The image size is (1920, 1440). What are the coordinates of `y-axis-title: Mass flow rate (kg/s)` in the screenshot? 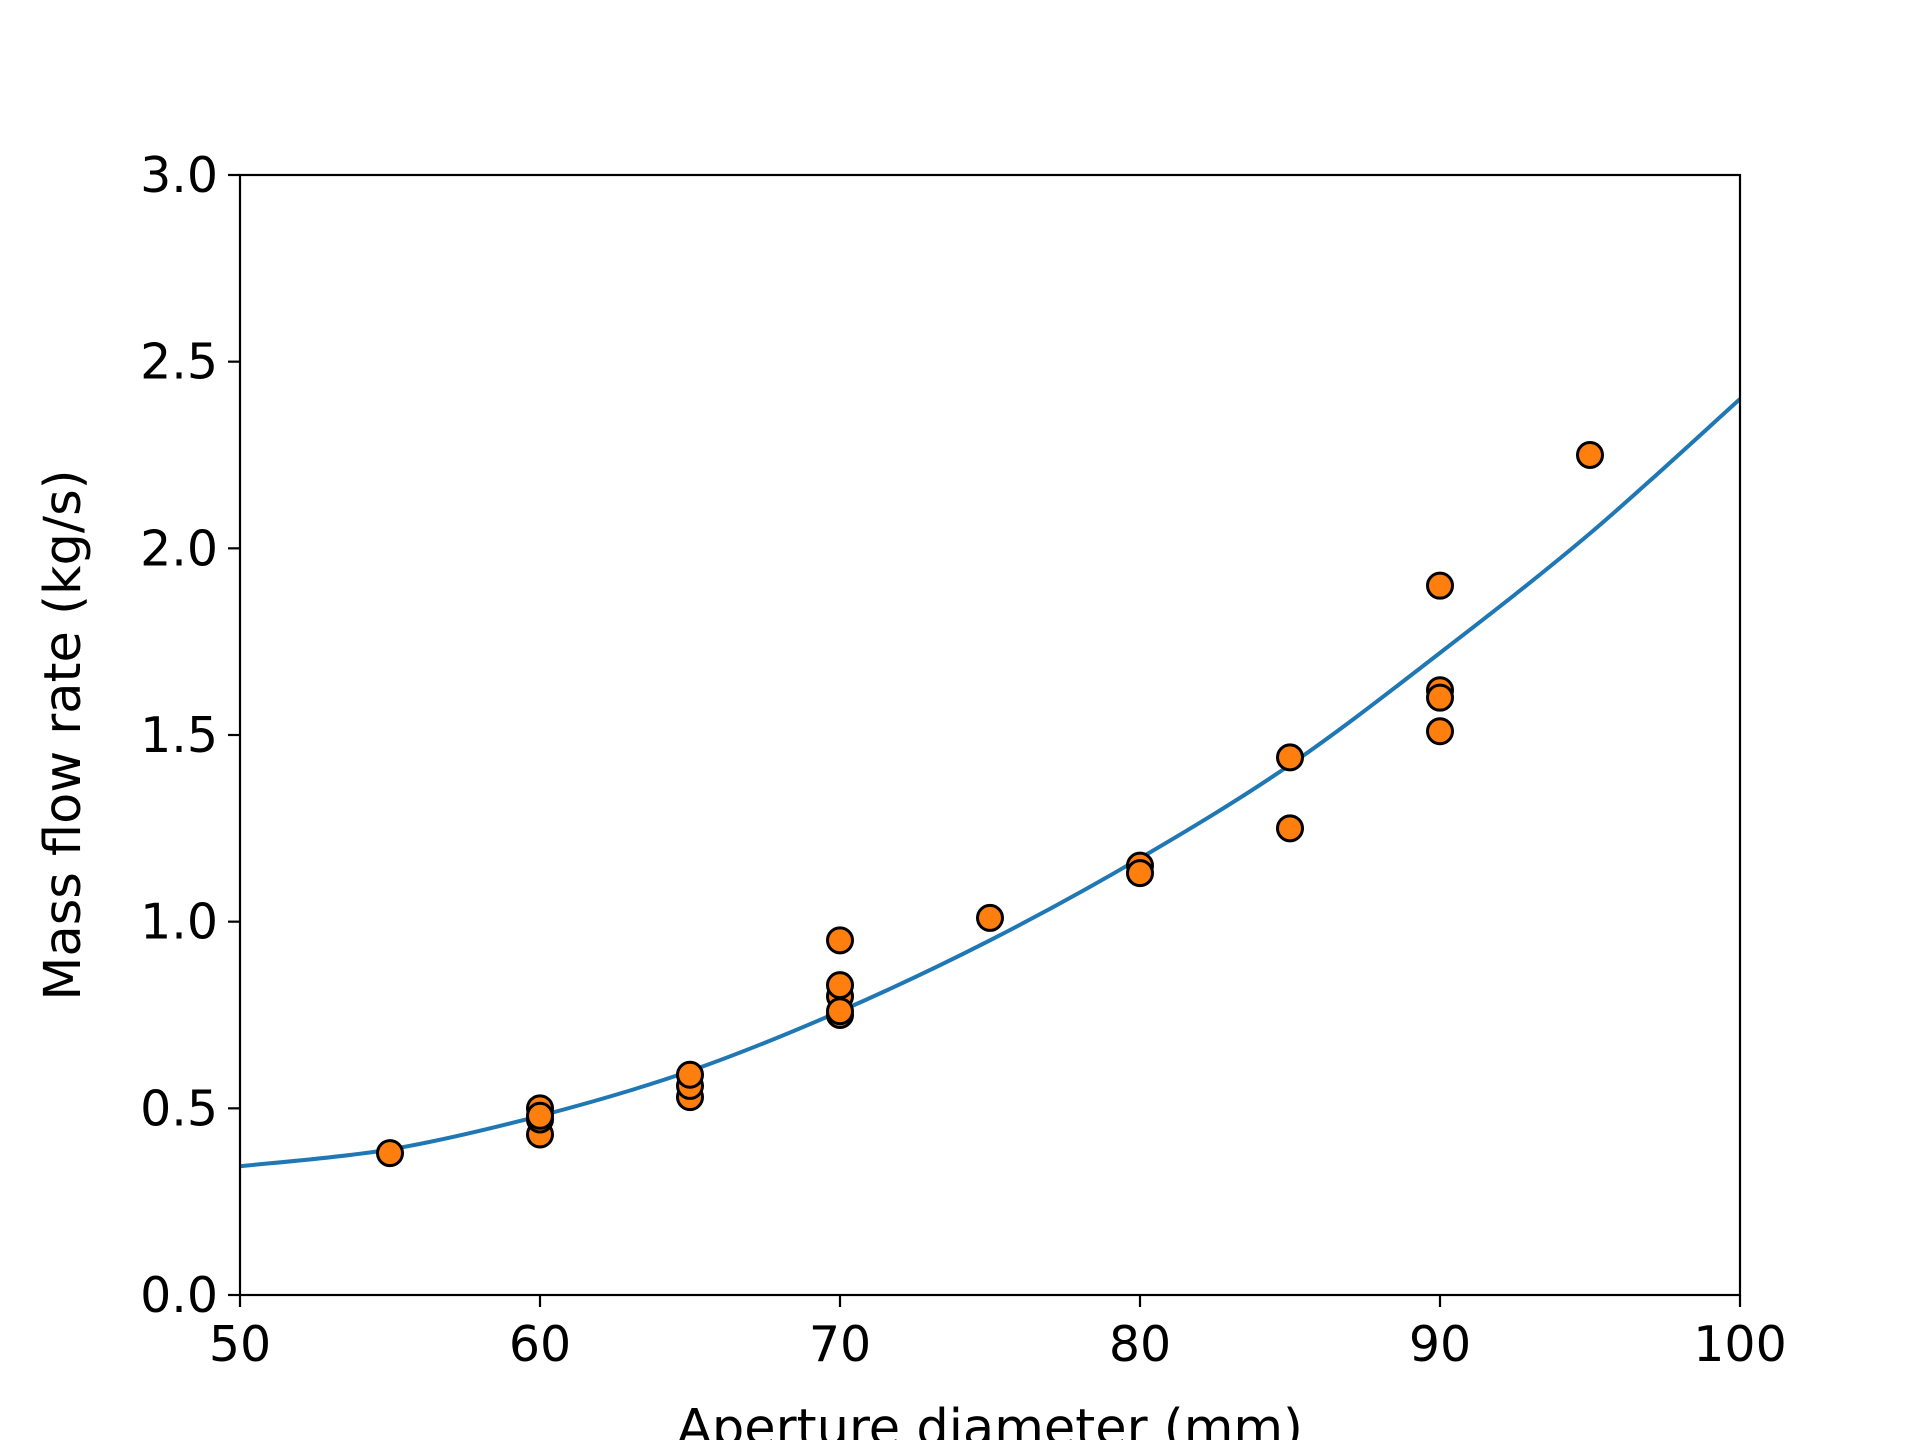 It's located at (63, 734).